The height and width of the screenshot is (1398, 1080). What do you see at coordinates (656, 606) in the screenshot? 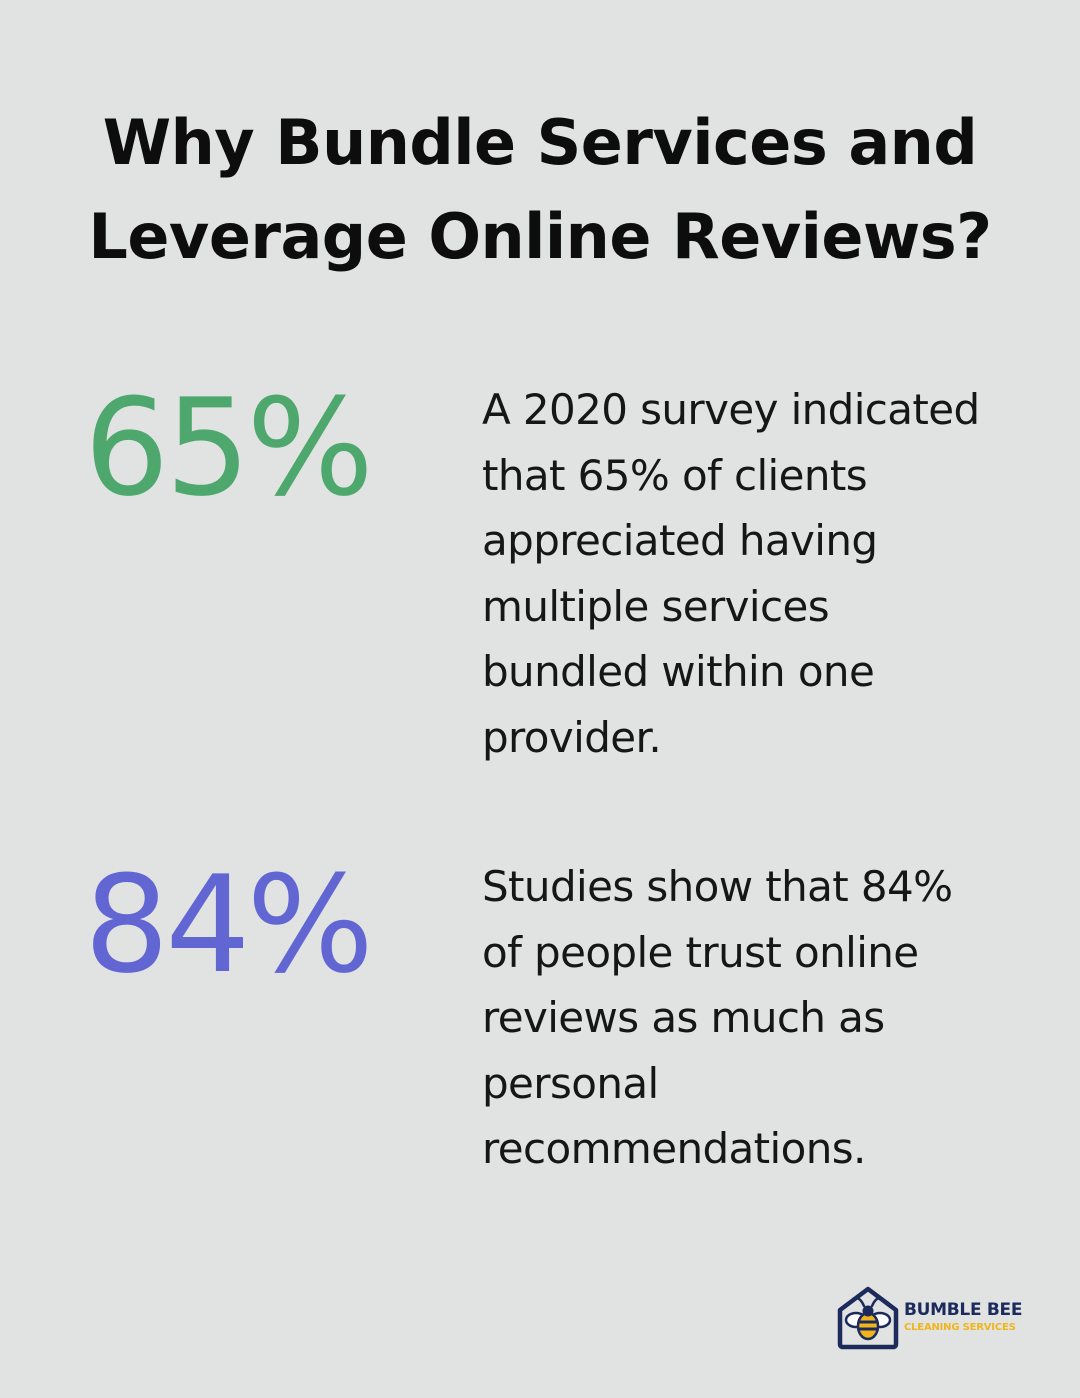
I see `stat-description-line: multiple services` at bounding box center [656, 606].